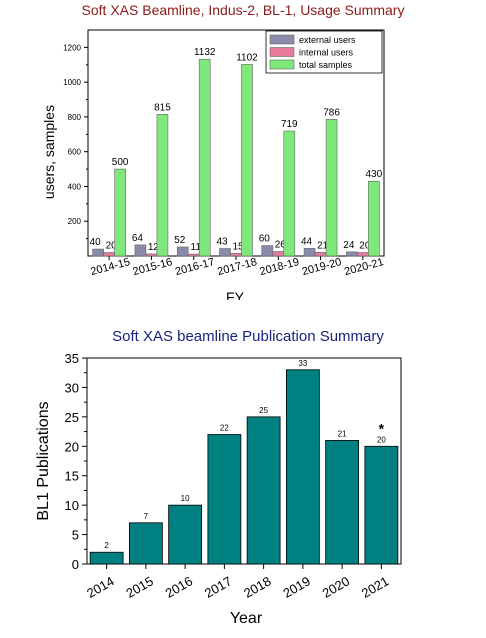  I want to click on chart2-xtick-label: 2017, so click(218, 586).